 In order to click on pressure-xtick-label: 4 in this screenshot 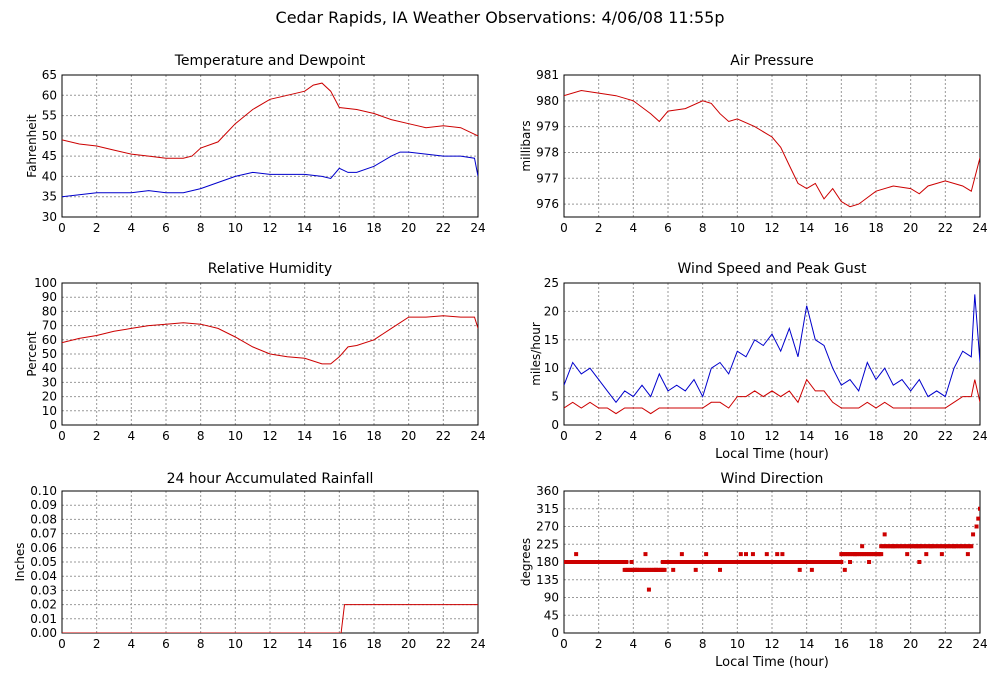, I will do `click(634, 228)`.